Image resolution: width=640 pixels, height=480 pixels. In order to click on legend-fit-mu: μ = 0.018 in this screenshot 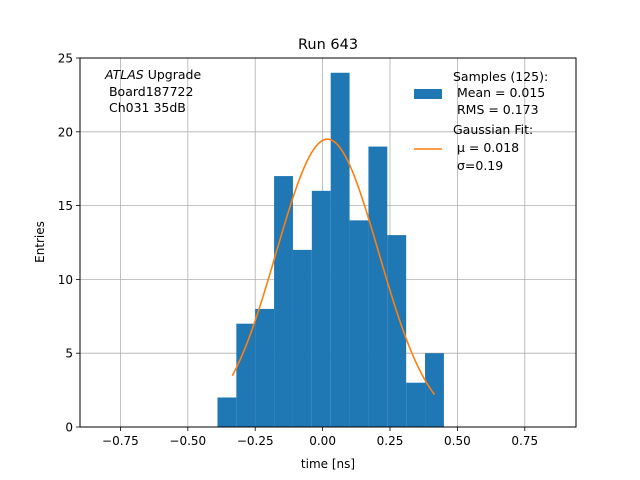, I will do `click(486, 147)`.